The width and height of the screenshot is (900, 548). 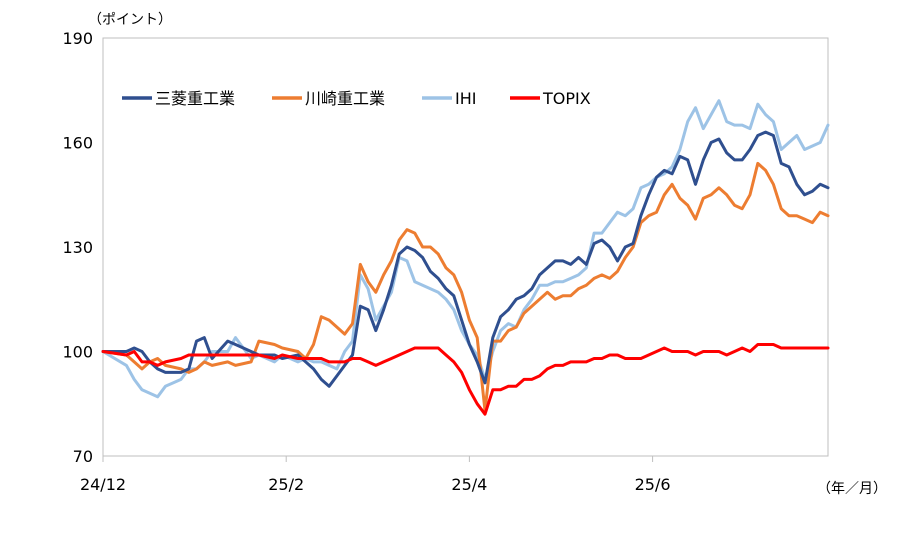 I want to click on legend-label: 三菱重工業, so click(x=195, y=98).